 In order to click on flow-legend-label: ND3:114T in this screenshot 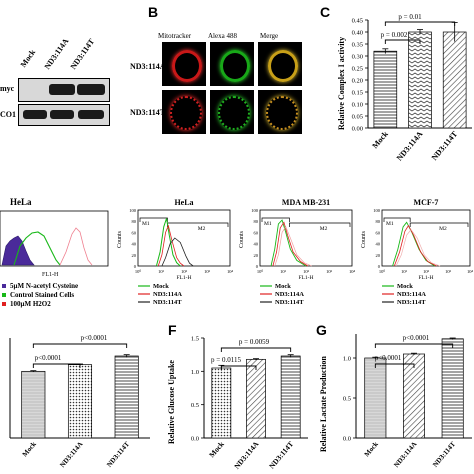, I will do `click(167, 302)`.